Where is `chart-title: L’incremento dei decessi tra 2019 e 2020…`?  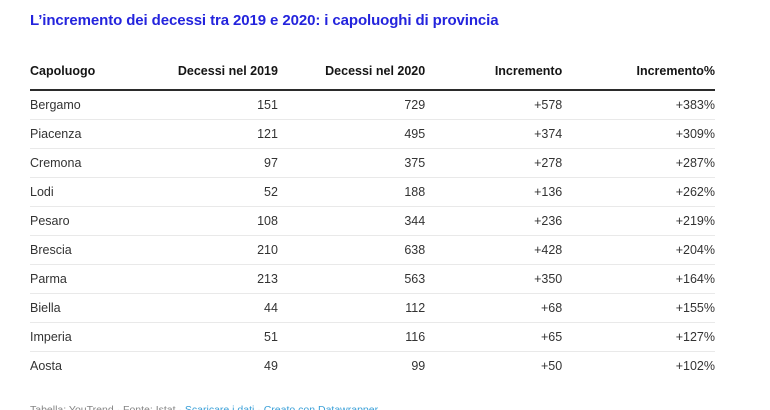
chart-title: L’incremento dei decessi tra 2019 e 2020… is located at coordinates (264, 20).